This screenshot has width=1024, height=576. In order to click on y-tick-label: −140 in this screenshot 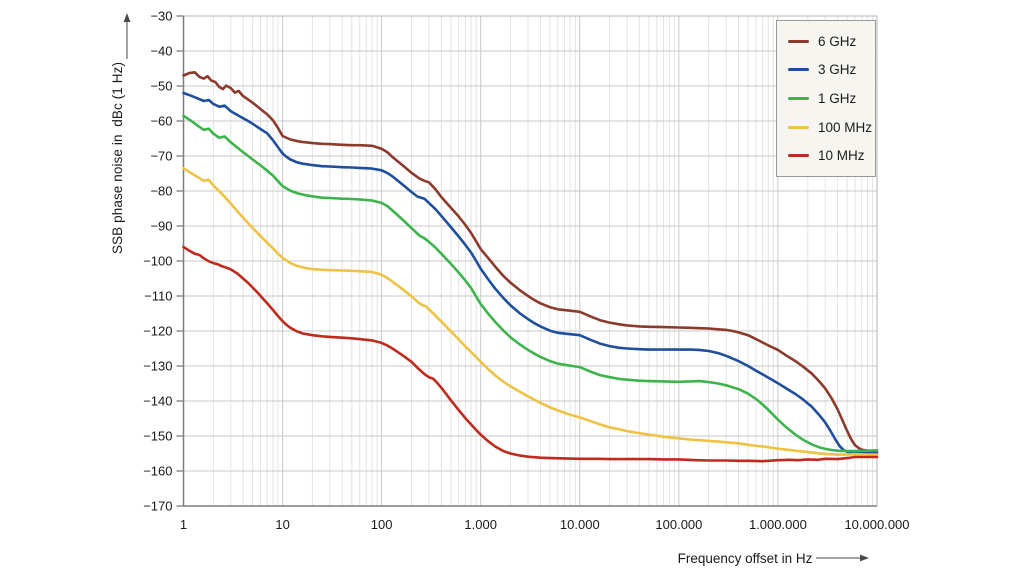, I will do `click(157, 401)`.